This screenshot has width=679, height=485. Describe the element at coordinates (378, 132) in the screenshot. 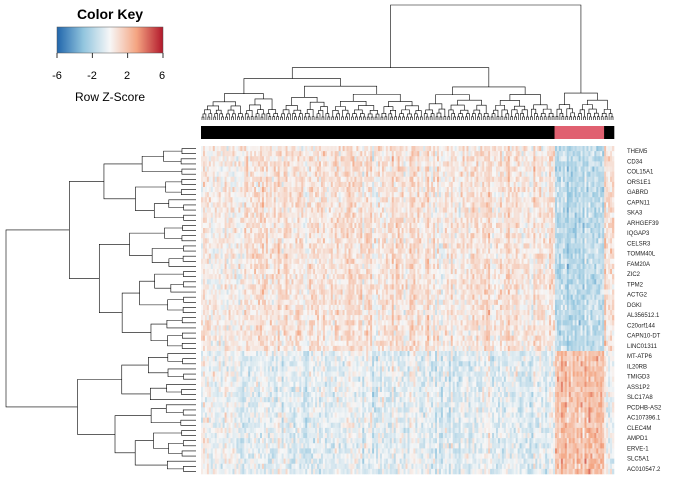

I see `column-annotation-segment` at that location.